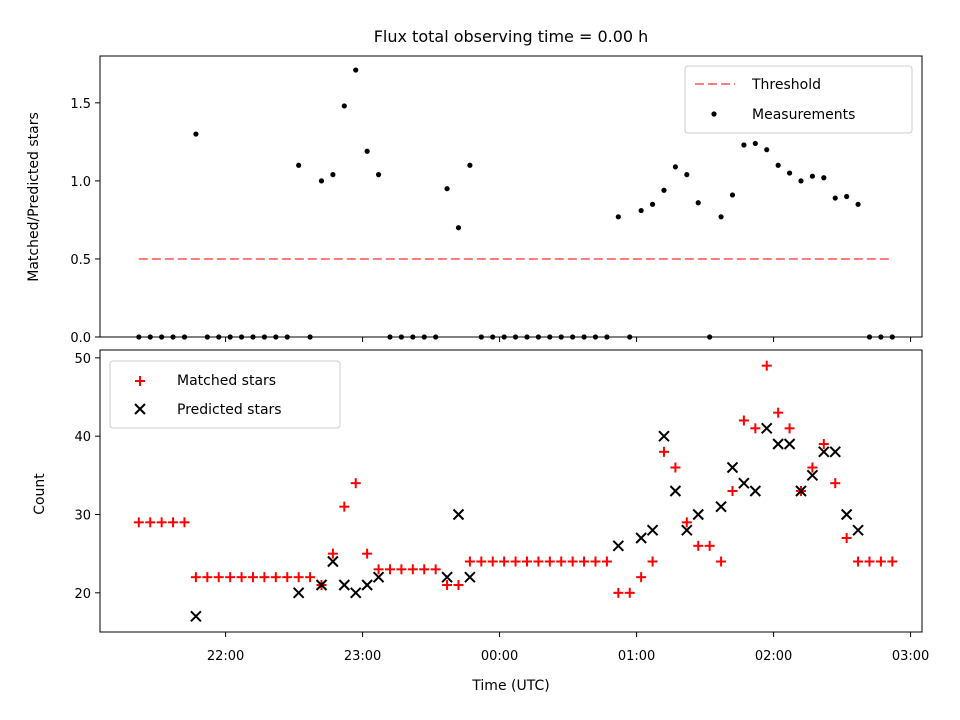 This screenshot has width=960, height=720. What do you see at coordinates (82, 594) in the screenshot?
I see `bottom-y-tick-label: 20` at bounding box center [82, 594].